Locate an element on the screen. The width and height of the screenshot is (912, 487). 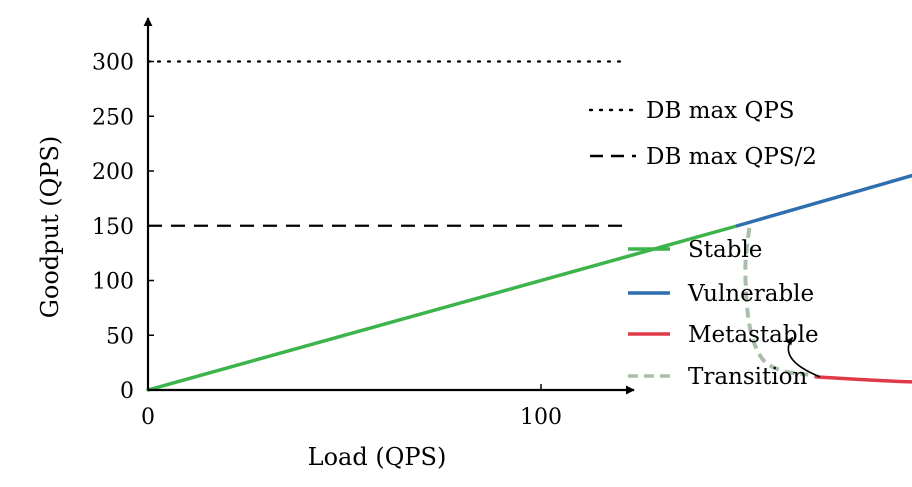
legend-label-metastable: Metastable is located at coordinates (753, 335).